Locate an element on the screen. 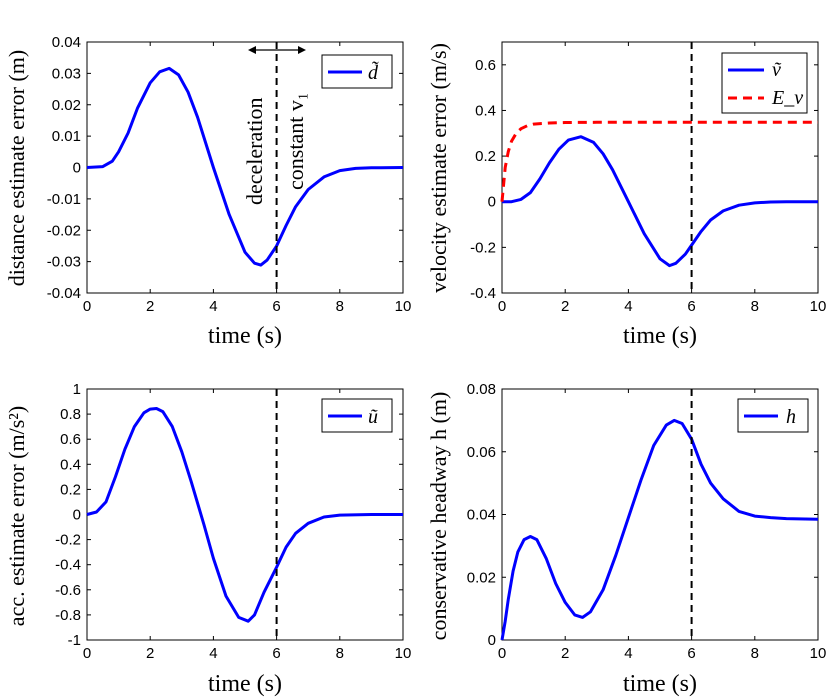 This screenshot has width=830, height=699. y-axis-label: distance estimate error (m) is located at coordinates (16, 168).